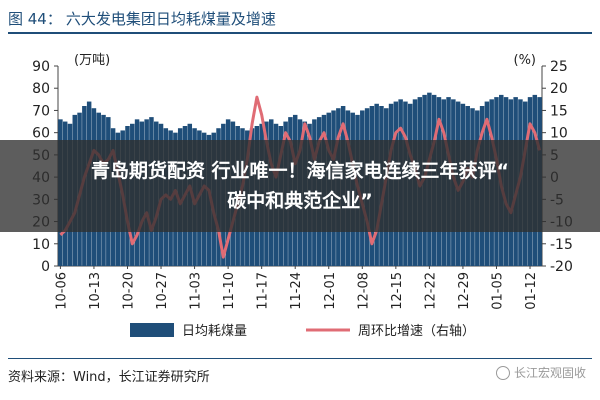 The image size is (600, 400). I want to click on right-tick-label: -15, so click(561, 245).